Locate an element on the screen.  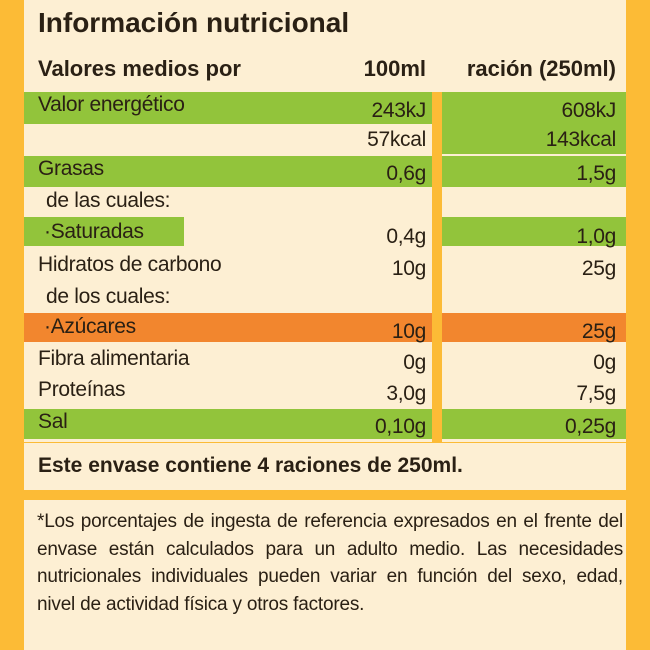
row-label: ·Saturadas is located at coordinates (94, 231).